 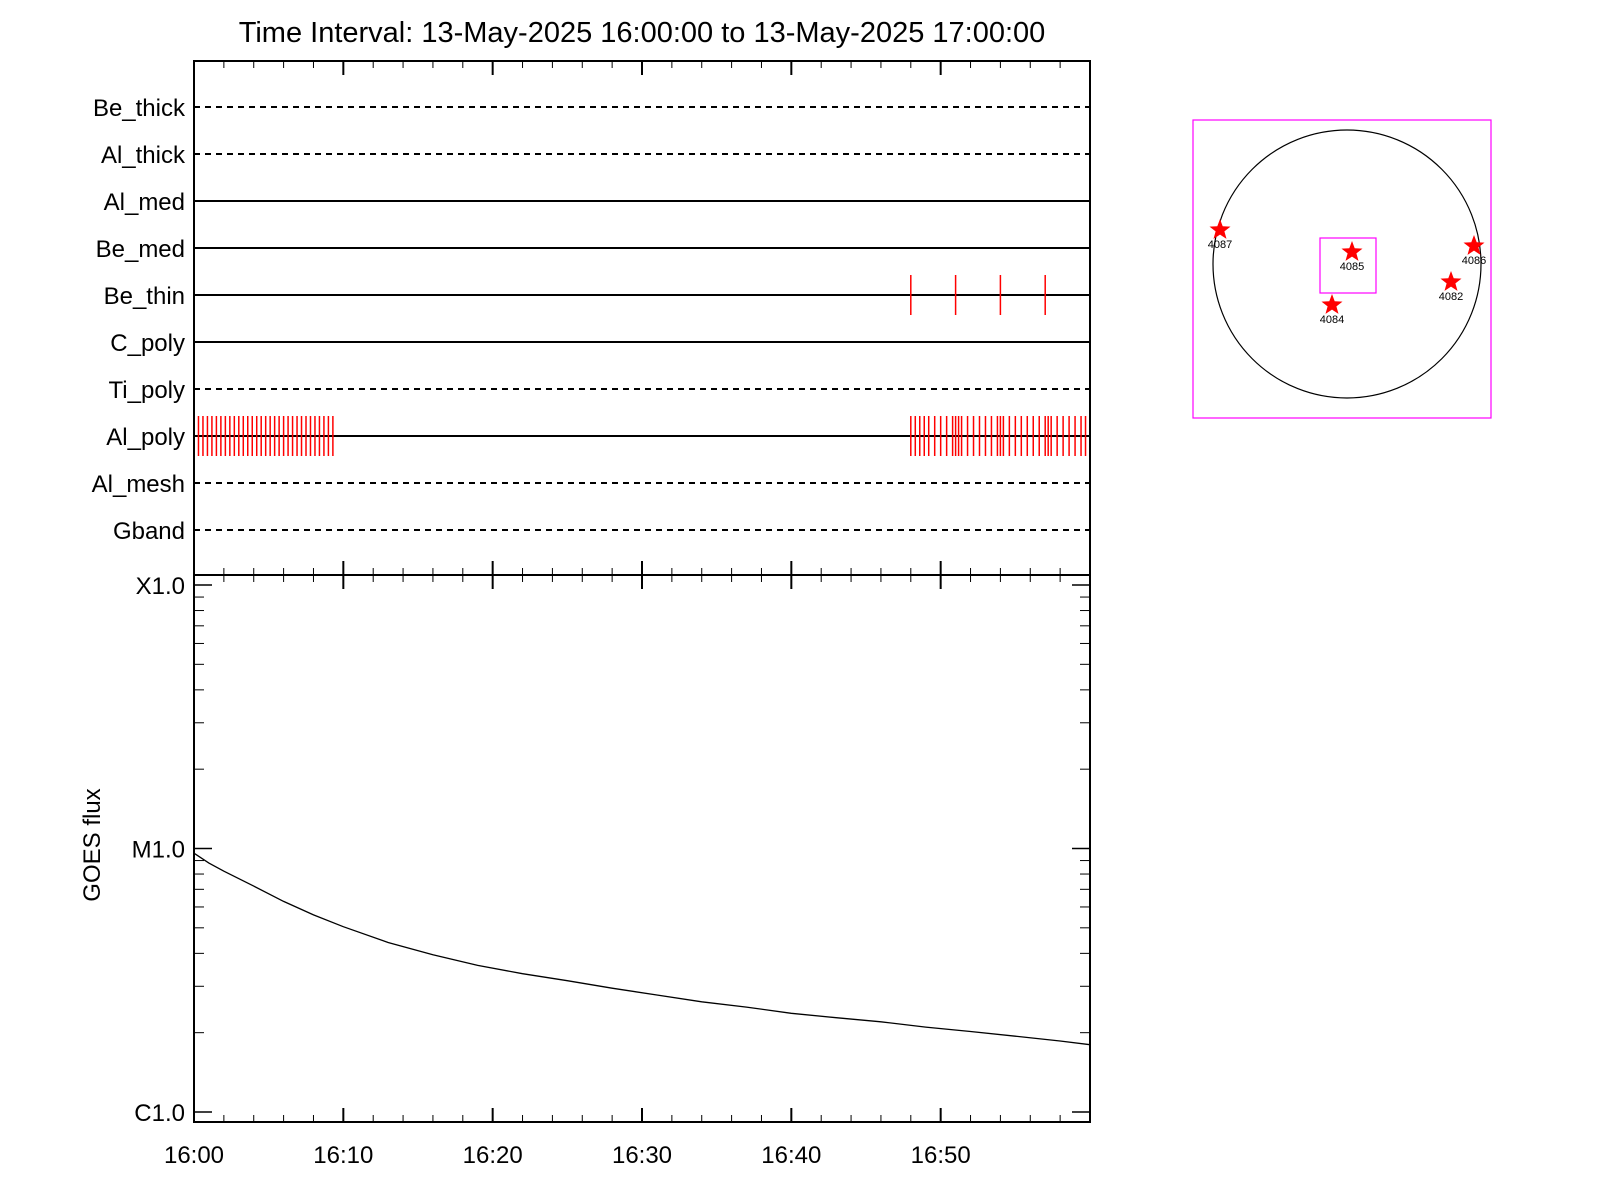 I want to click on active-region-label: 4085, so click(x=1352, y=267).